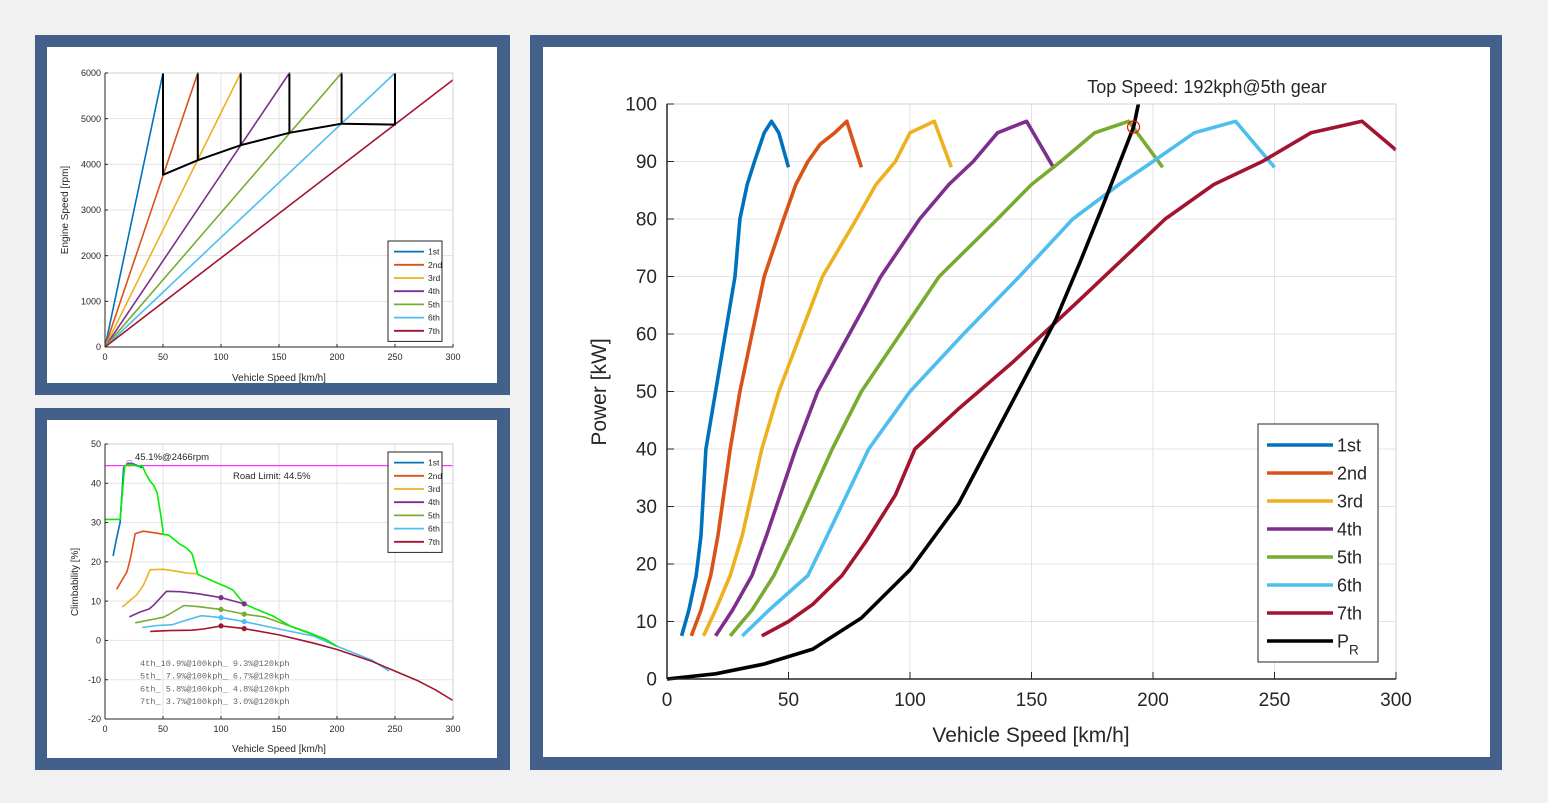 This screenshot has height=803, width=1548. What do you see at coordinates (221, 555) in the screenshot?
I see `envelope-line` at bounding box center [221, 555].